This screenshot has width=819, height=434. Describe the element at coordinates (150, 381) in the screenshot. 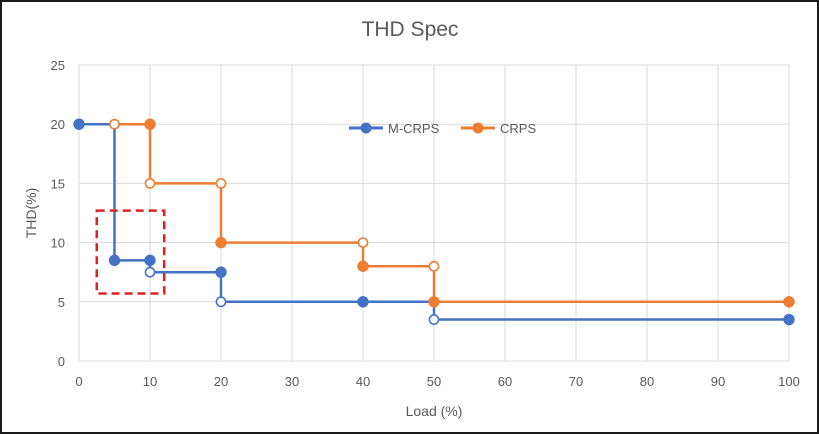

I see `x-tick-label: 10` at that location.